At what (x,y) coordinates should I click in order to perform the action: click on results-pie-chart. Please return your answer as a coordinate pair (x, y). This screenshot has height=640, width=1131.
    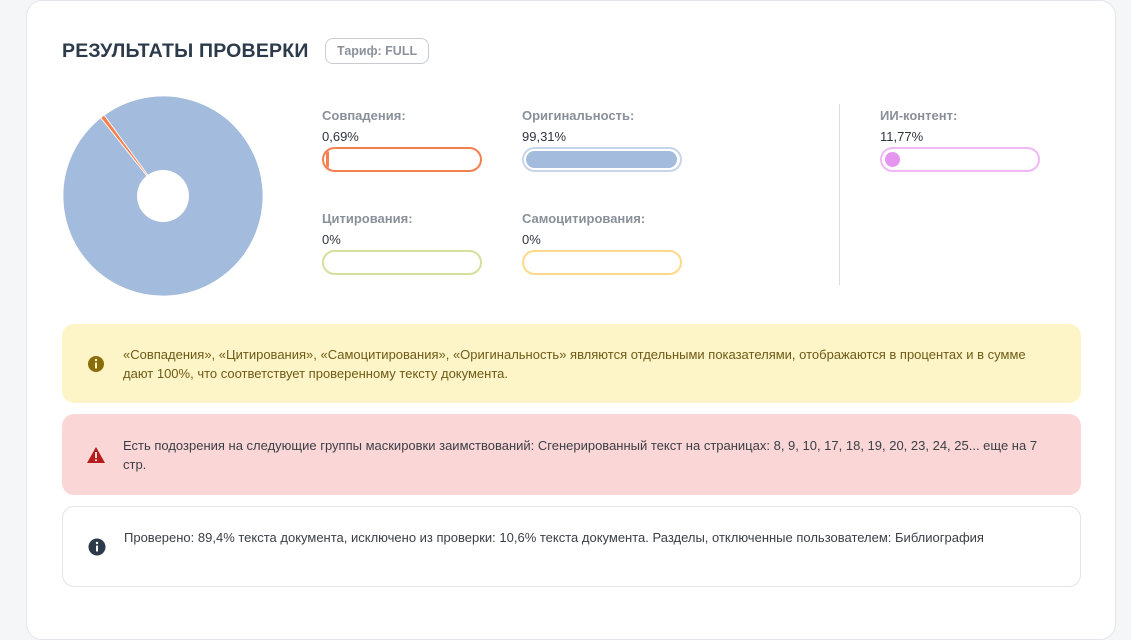
    Looking at the image, I should click on (163, 196).